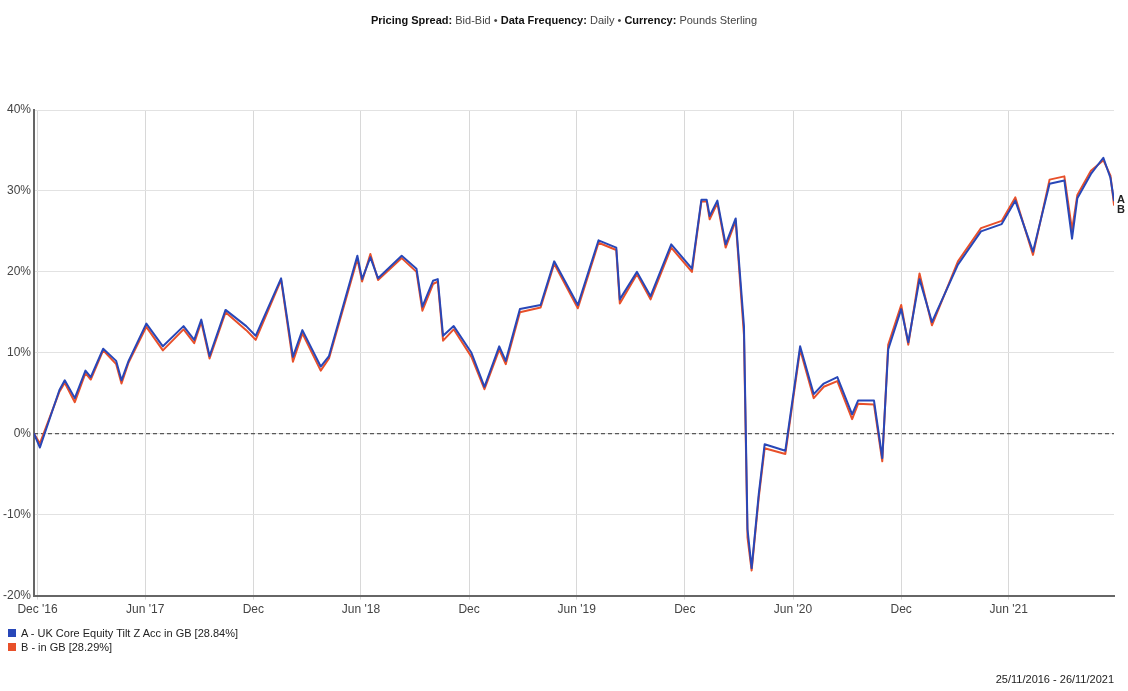  I want to click on legend-label: A - UK Core Equity Tilt Z Acc in GB [28.84%], so click(130, 633).